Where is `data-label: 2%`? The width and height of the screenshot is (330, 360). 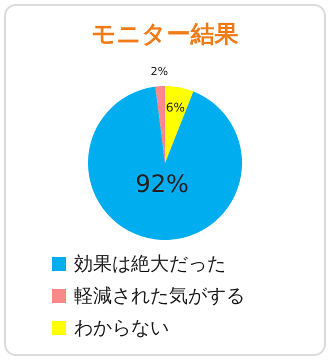 data-label: 2% is located at coordinates (159, 71).